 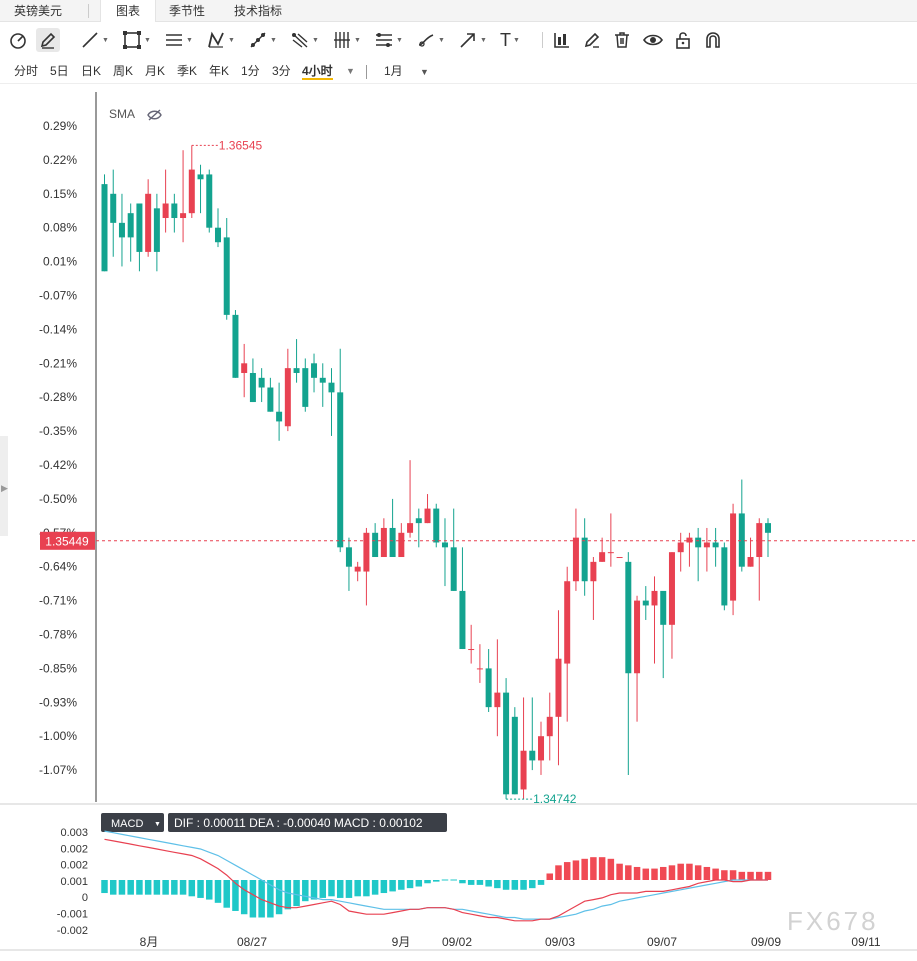 I want to click on period-quarter: 季K, so click(x=187, y=71).